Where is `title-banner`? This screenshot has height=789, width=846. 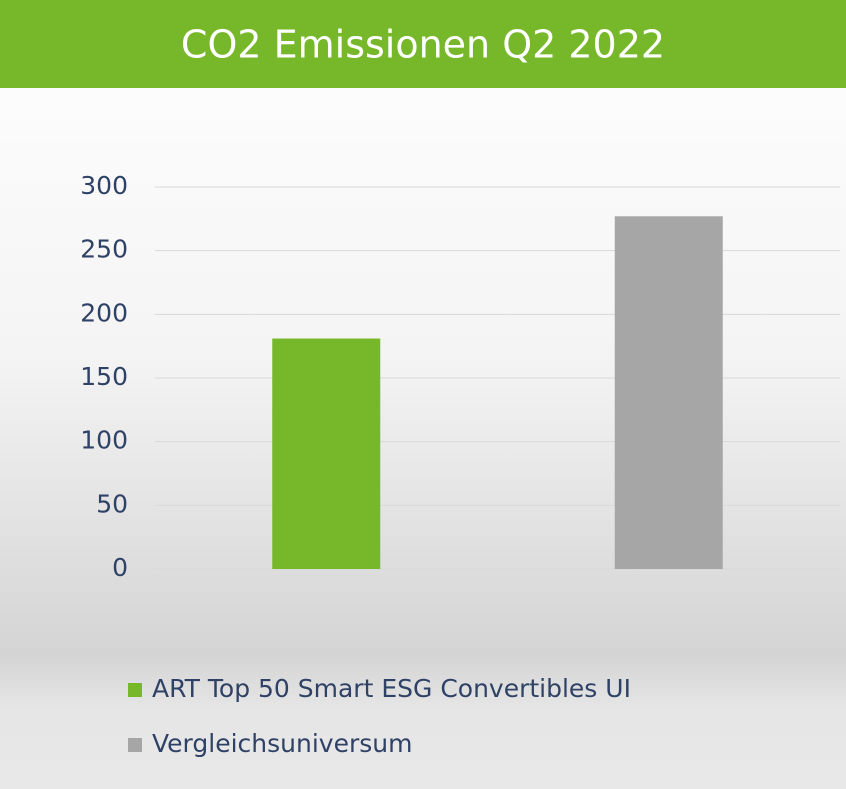
title-banner is located at coordinates (423, 44).